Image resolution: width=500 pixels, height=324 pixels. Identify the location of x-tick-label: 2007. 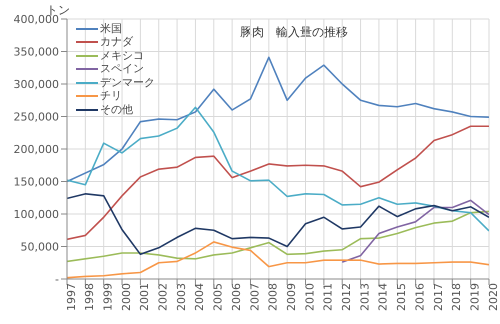
(255, 297).